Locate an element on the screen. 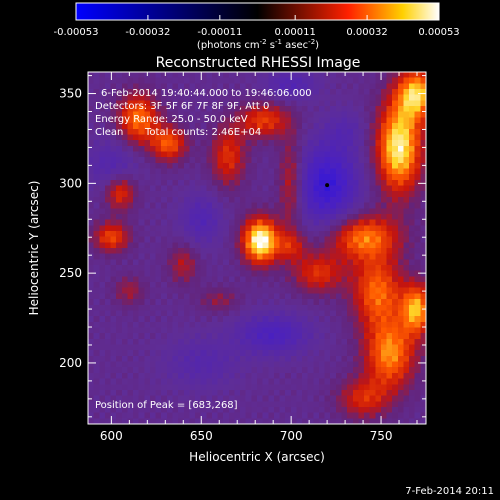 Image resolution: width=500 pixels, height=500 pixels. colorbar is located at coordinates (257, 11).